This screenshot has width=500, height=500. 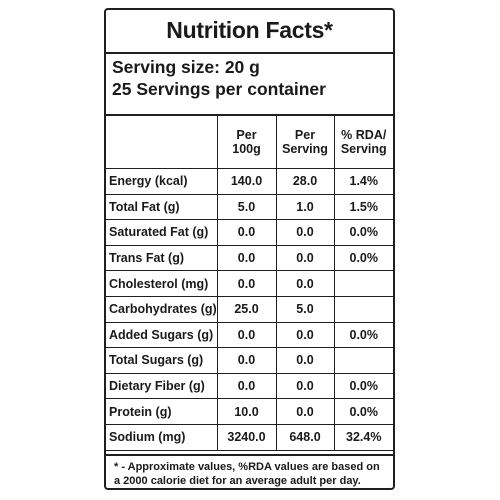 What do you see at coordinates (246, 181) in the screenshot?
I see `value-per-100g: 140.0` at bounding box center [246, 181].